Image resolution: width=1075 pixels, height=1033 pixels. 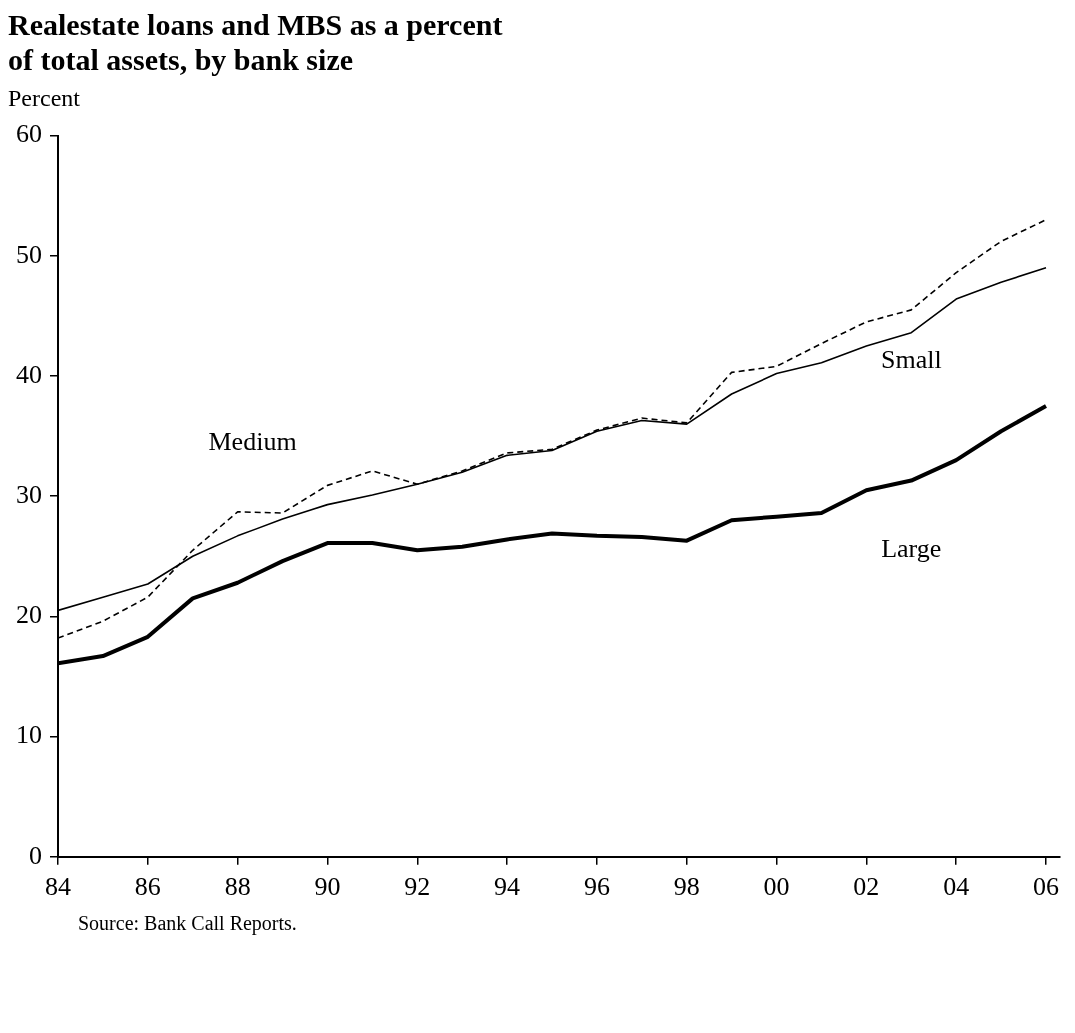 What do you see at coordinates (29, 134) in the screenshot?
I see `y-tick-label: 60` at bounding box center [29, 134].